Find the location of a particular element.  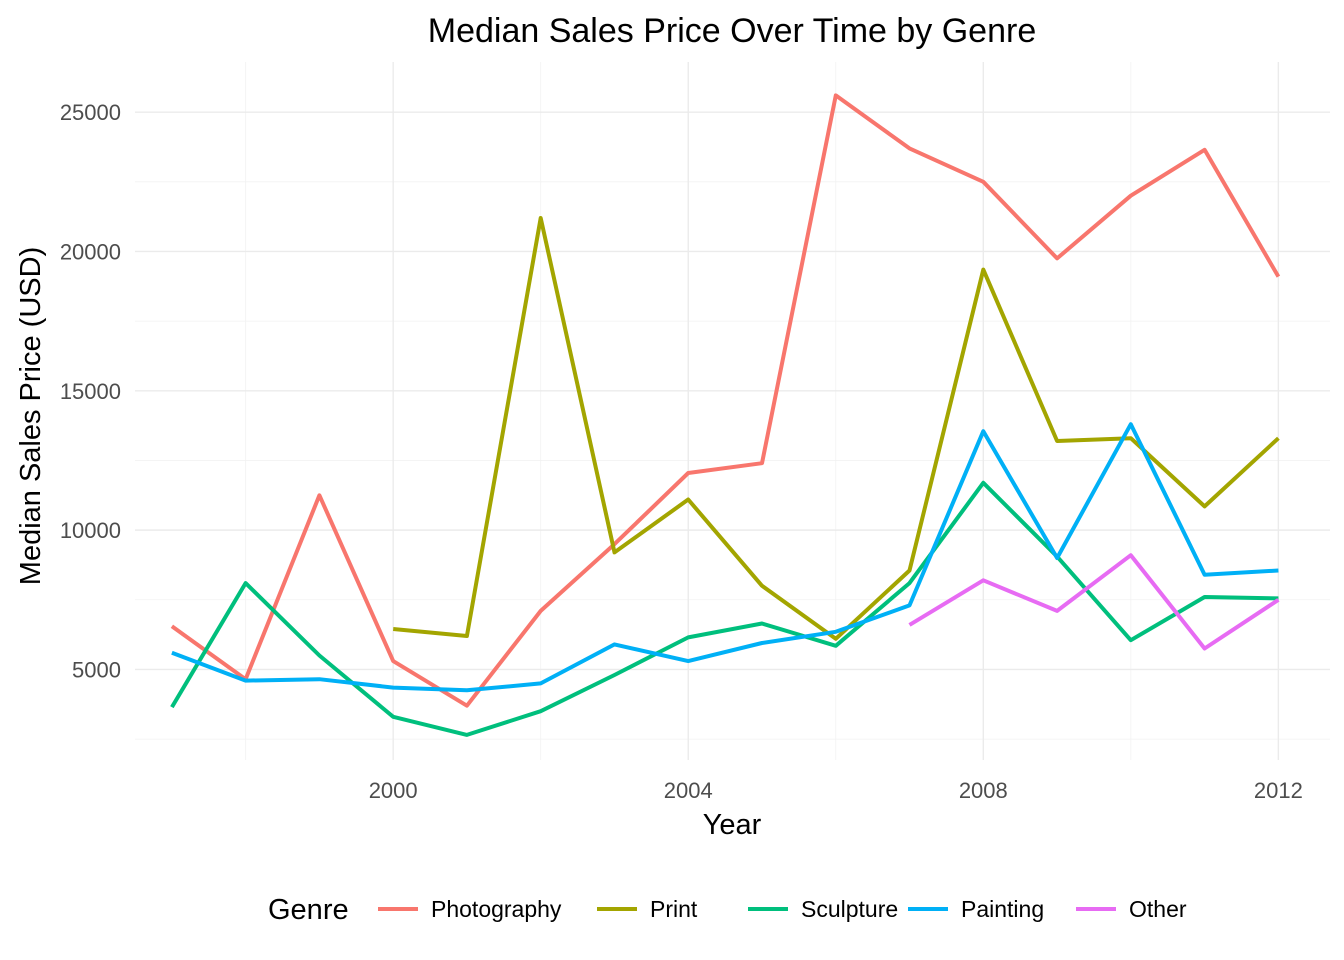

legend-title: Genre is located at coordinates (308, 910).